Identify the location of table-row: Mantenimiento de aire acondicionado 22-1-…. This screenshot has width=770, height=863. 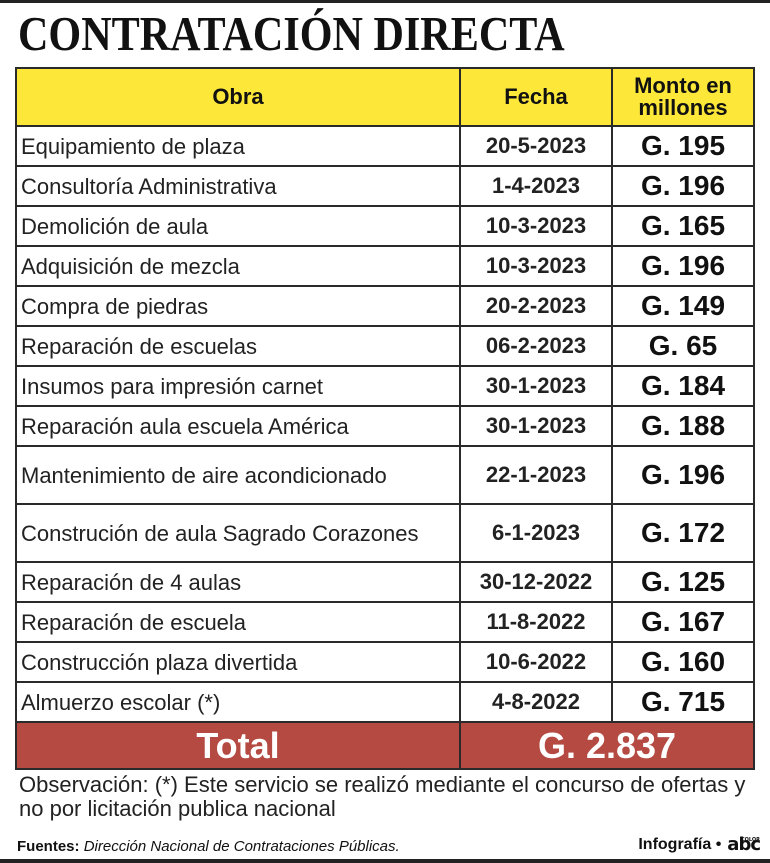
(385, 475).